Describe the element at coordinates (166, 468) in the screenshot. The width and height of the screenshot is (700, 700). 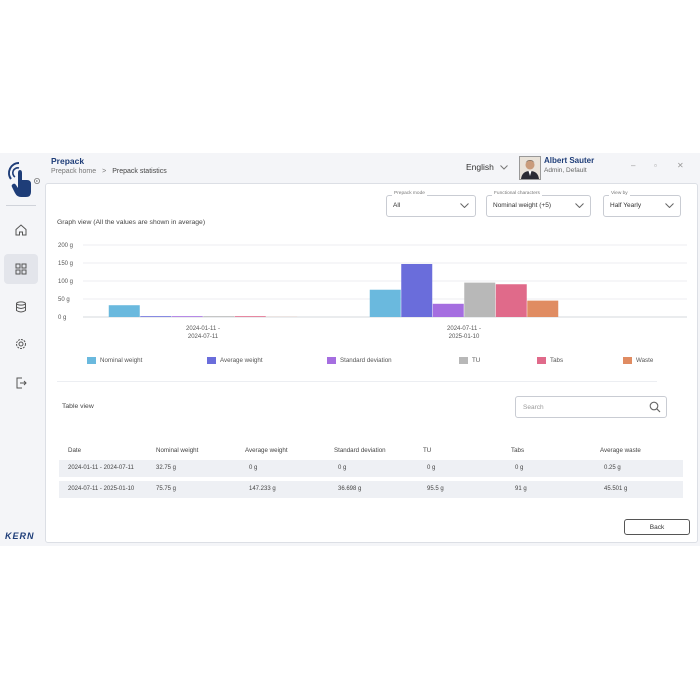
I see `cell-nominal-weight: 32.75 g` at that location.